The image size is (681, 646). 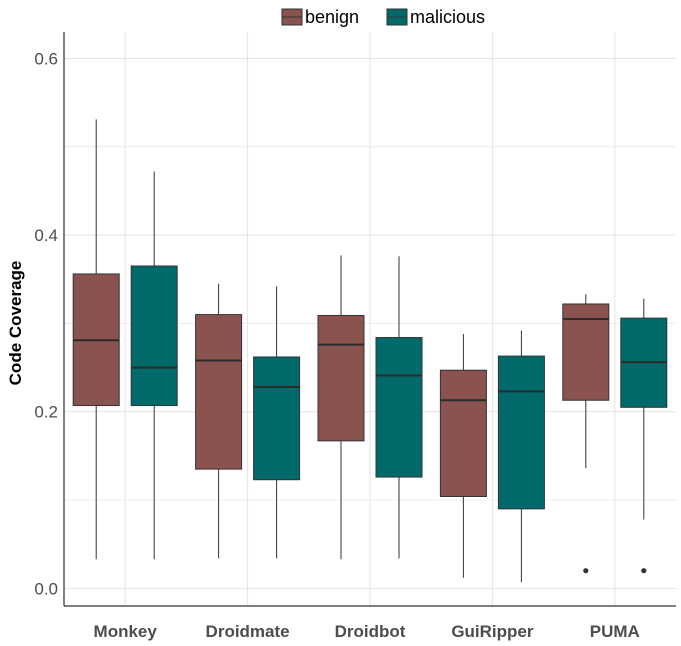 What do you see at coordinates (615, 631) in the screenshot?
I see `x-category-label: PUMA` at bounding box center [615, 631].